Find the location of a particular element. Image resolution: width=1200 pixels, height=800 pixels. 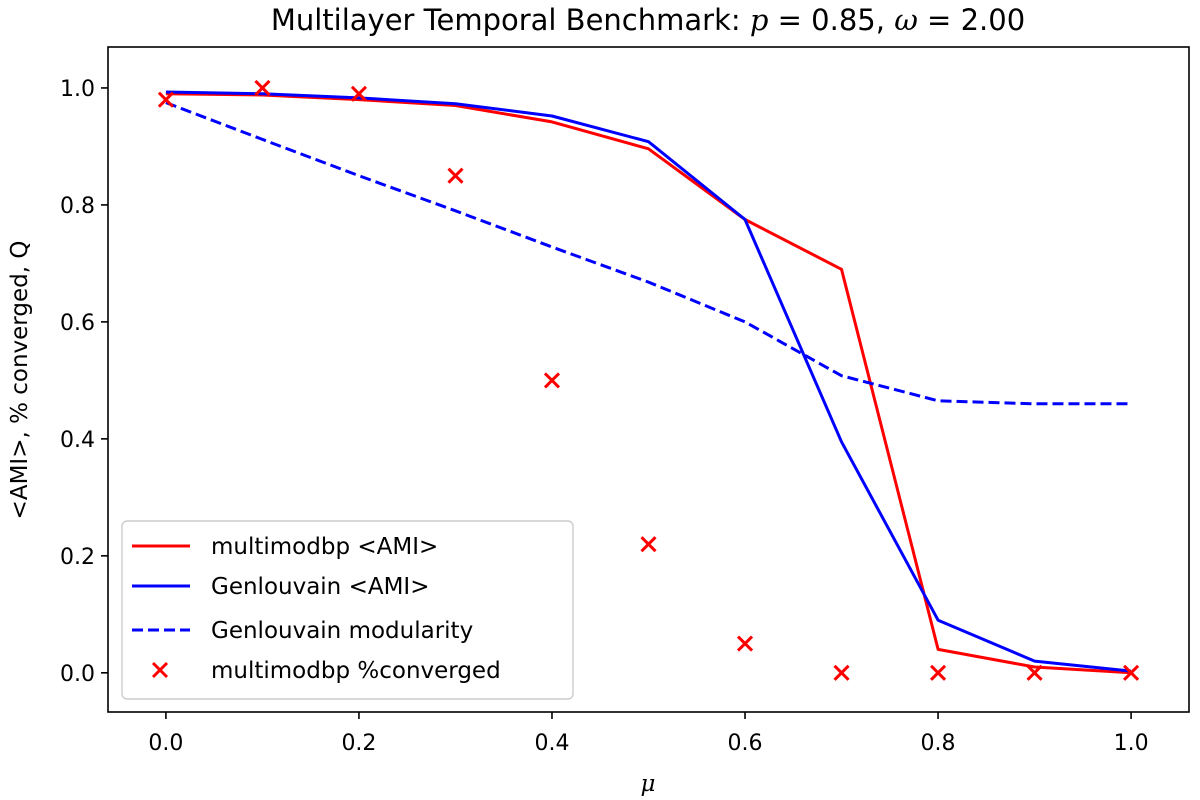

x-tick-label: 0.8 is located at coordinates (938, 743).